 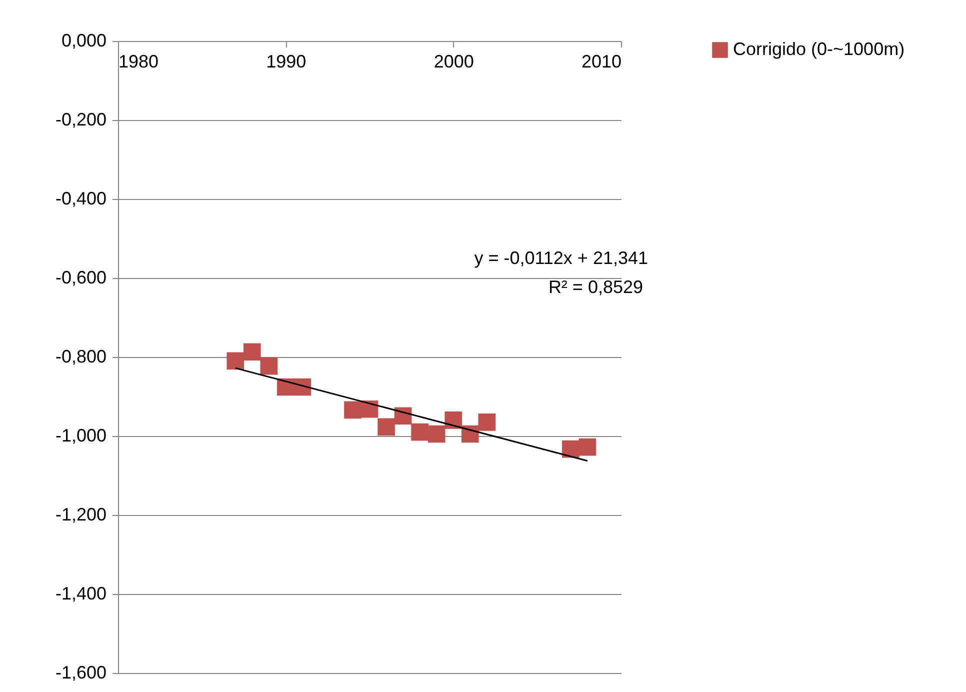 What do you see at coordinates (819, 49) in the screenshot?
I see `legend-label: Corrigido (0-~1000m)` at bounding box center [819, 49].